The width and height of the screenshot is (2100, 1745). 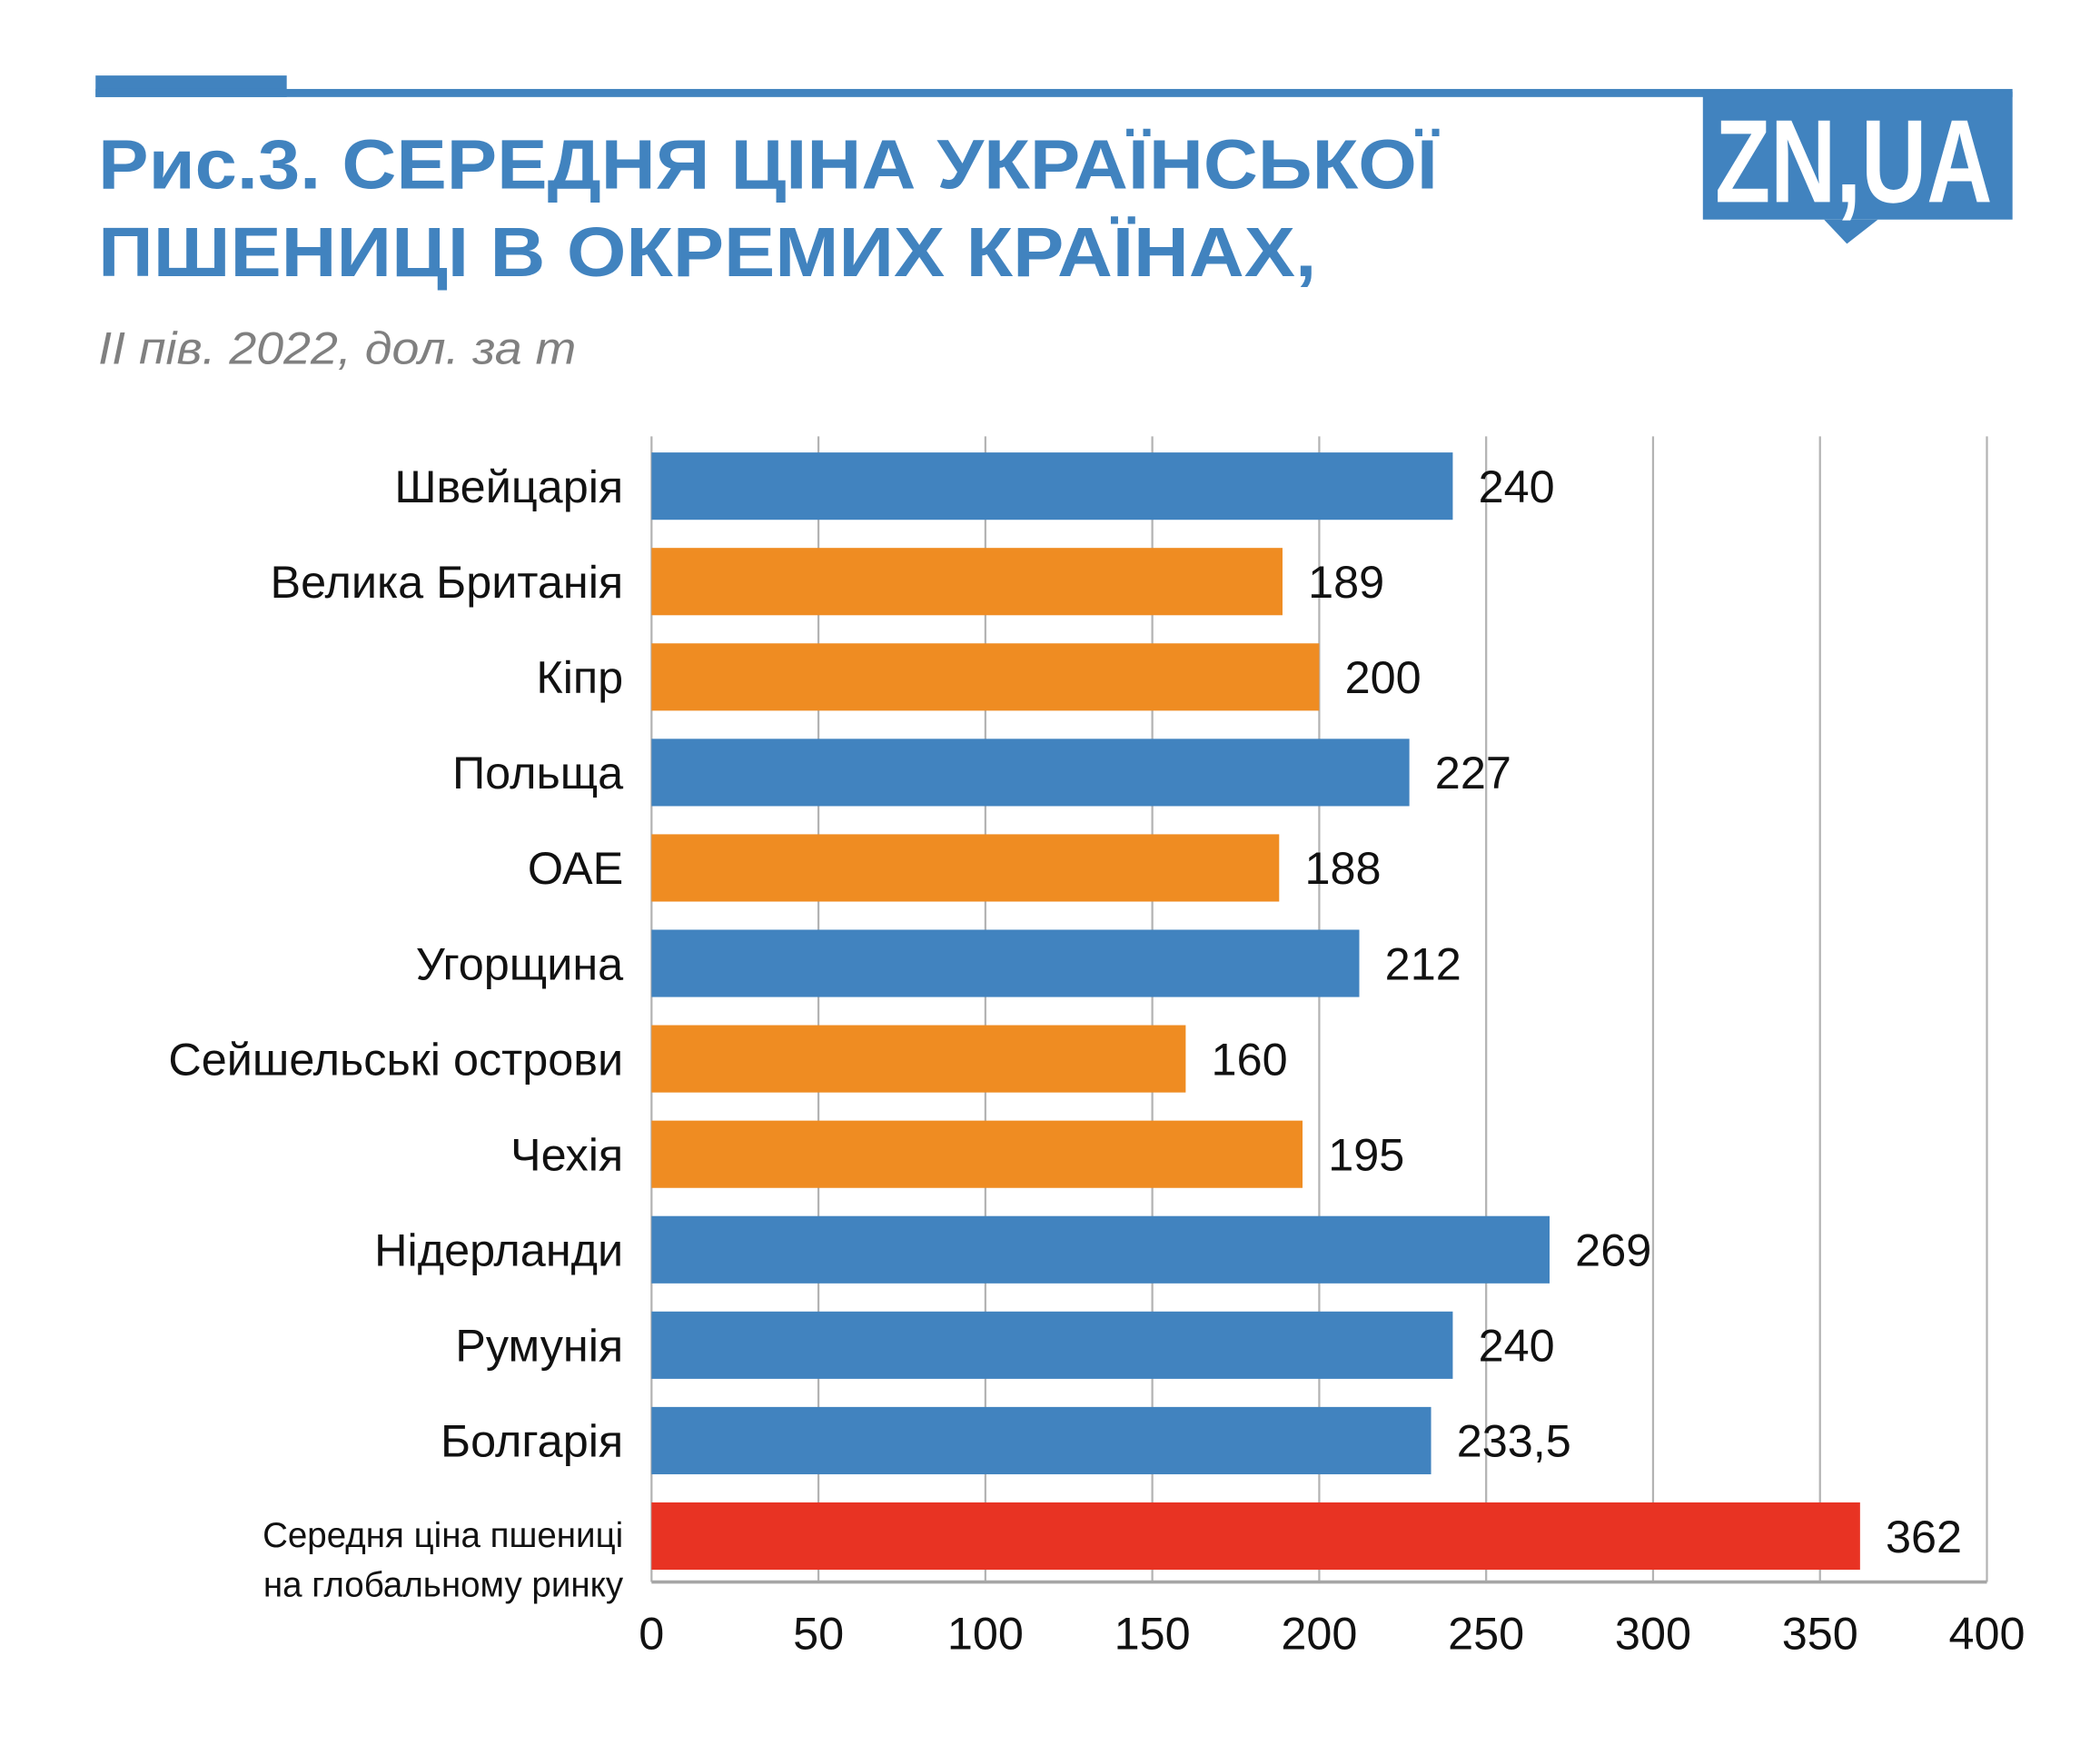 What do you see at coordinates (498, 1250) in the screenshot?
I see `category-label: Нідерланди` at bounding box center [498, 1250].